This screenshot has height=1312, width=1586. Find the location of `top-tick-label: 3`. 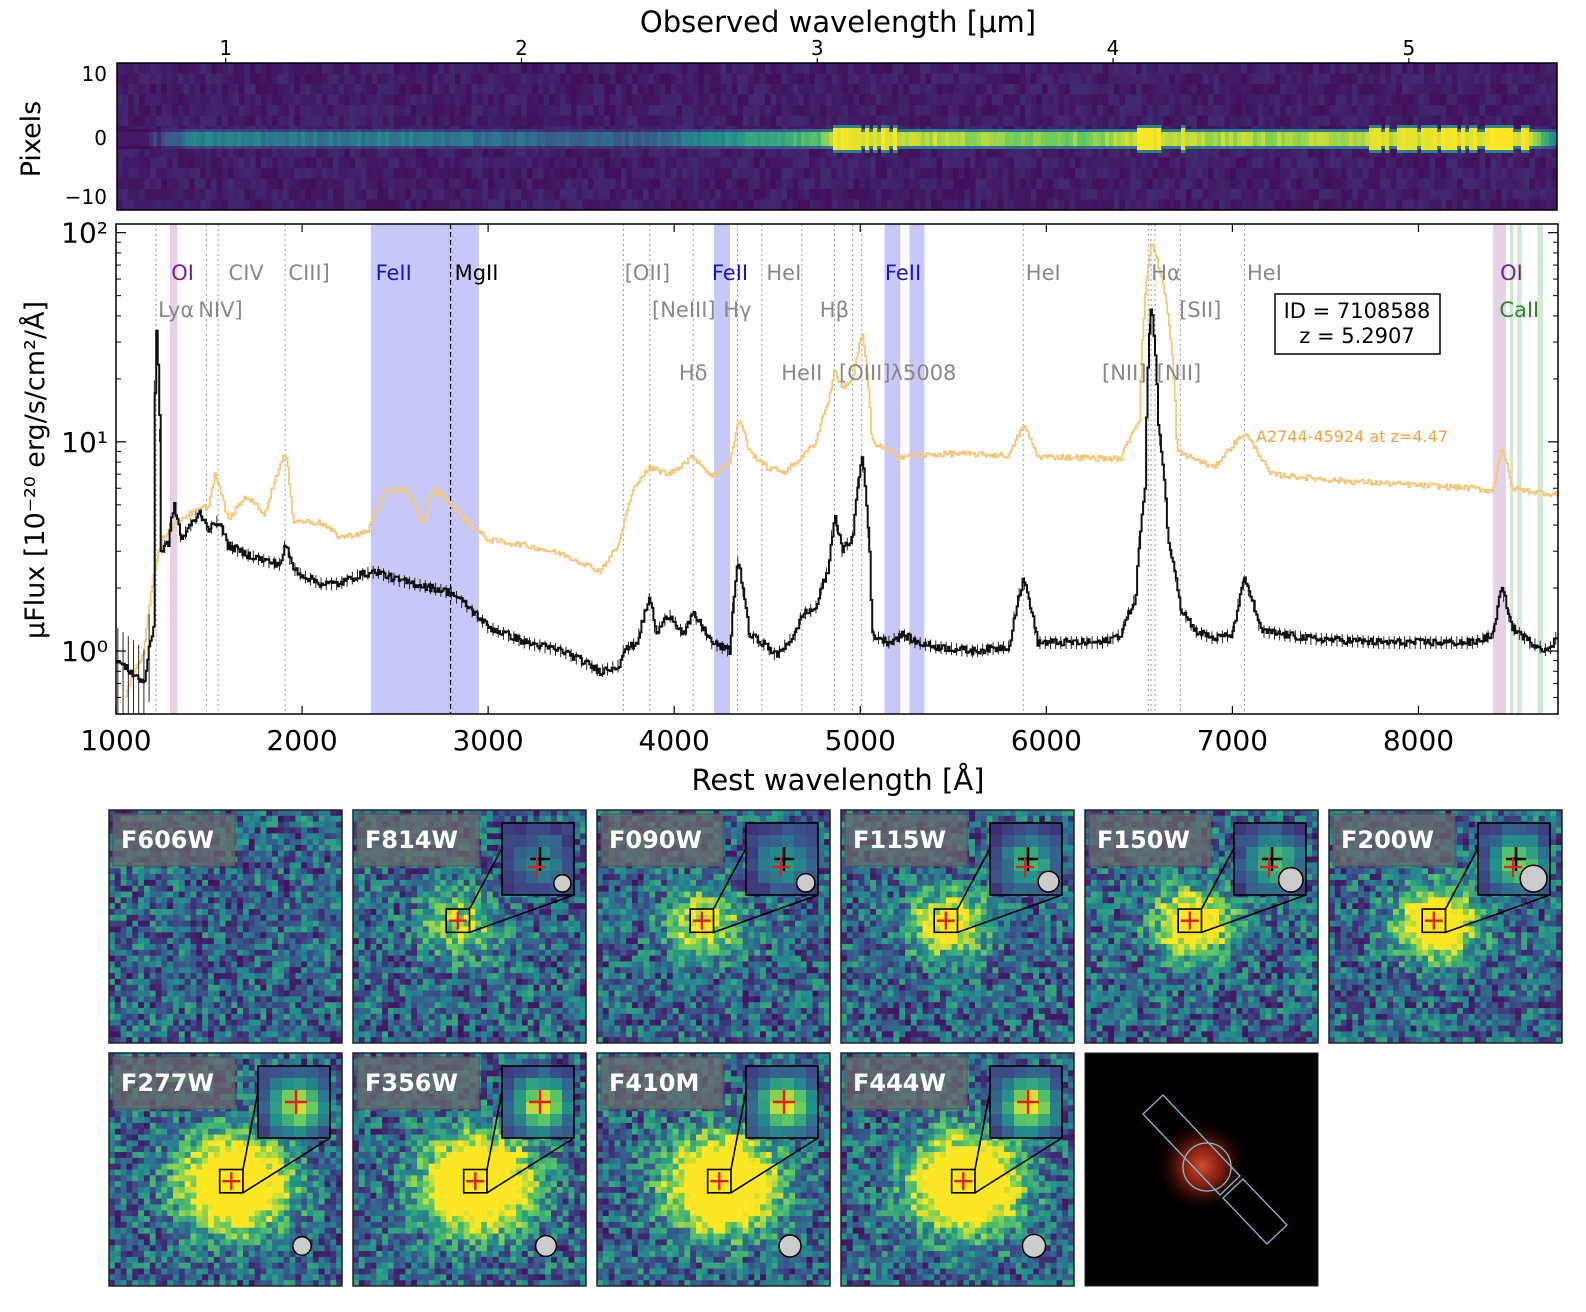

top-tick-label: 3 is located at coordinates (817, 48).